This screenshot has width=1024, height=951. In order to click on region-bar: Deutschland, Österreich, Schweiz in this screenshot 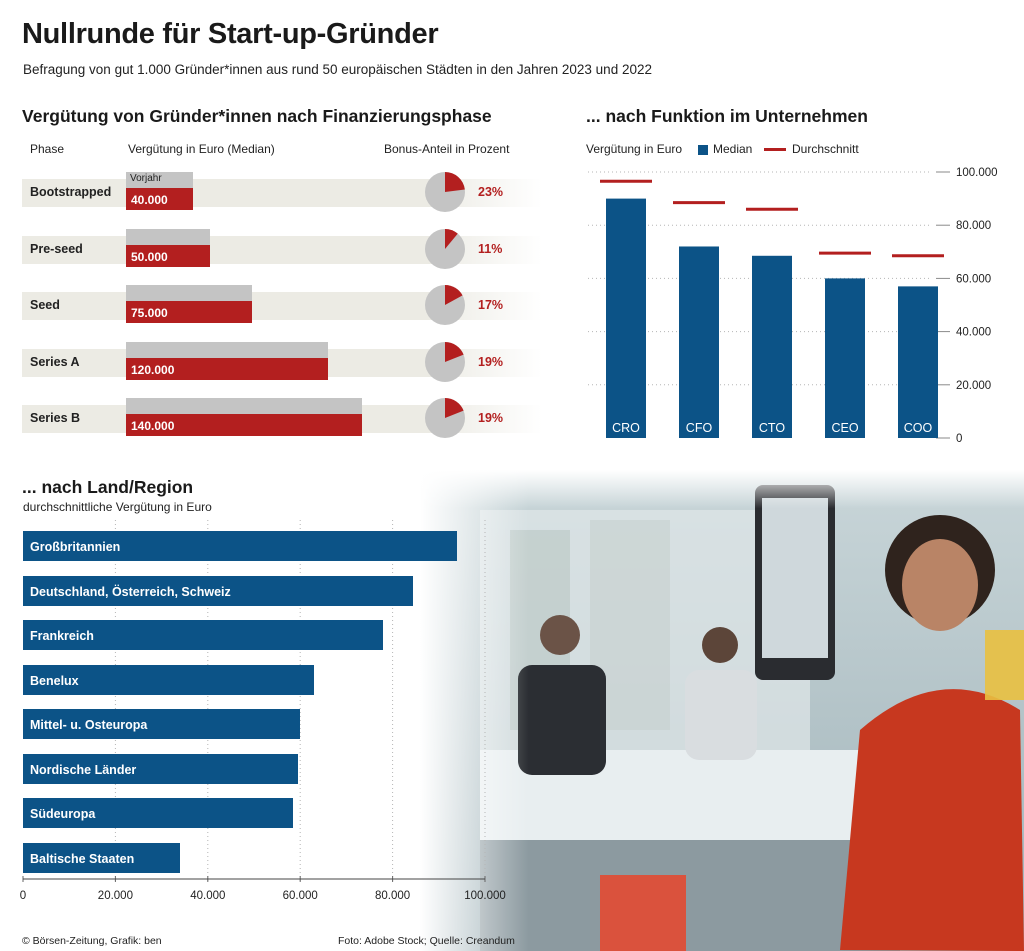, I will do `click(218, 590)`.